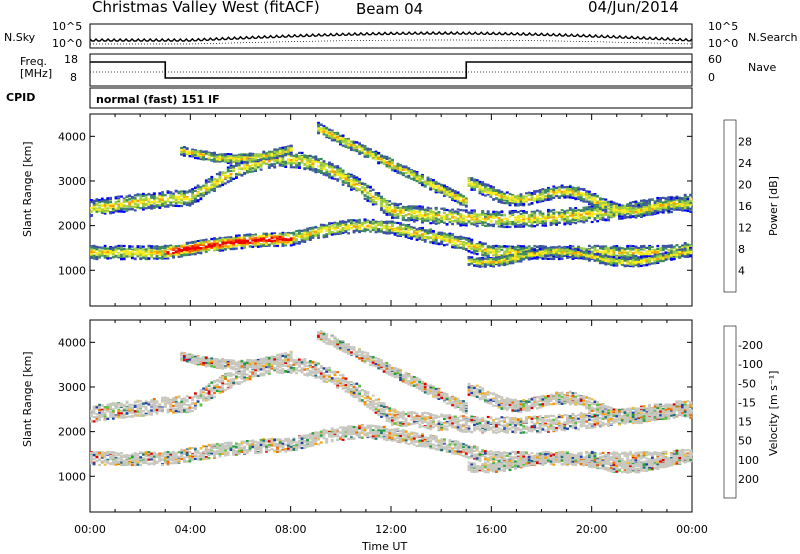 The image size is (800, 554). What do you see at coordinates (750, 345) in the screenshot?
I see `velocity-colorbar-tick: -200` at bounding box center [750, 345].